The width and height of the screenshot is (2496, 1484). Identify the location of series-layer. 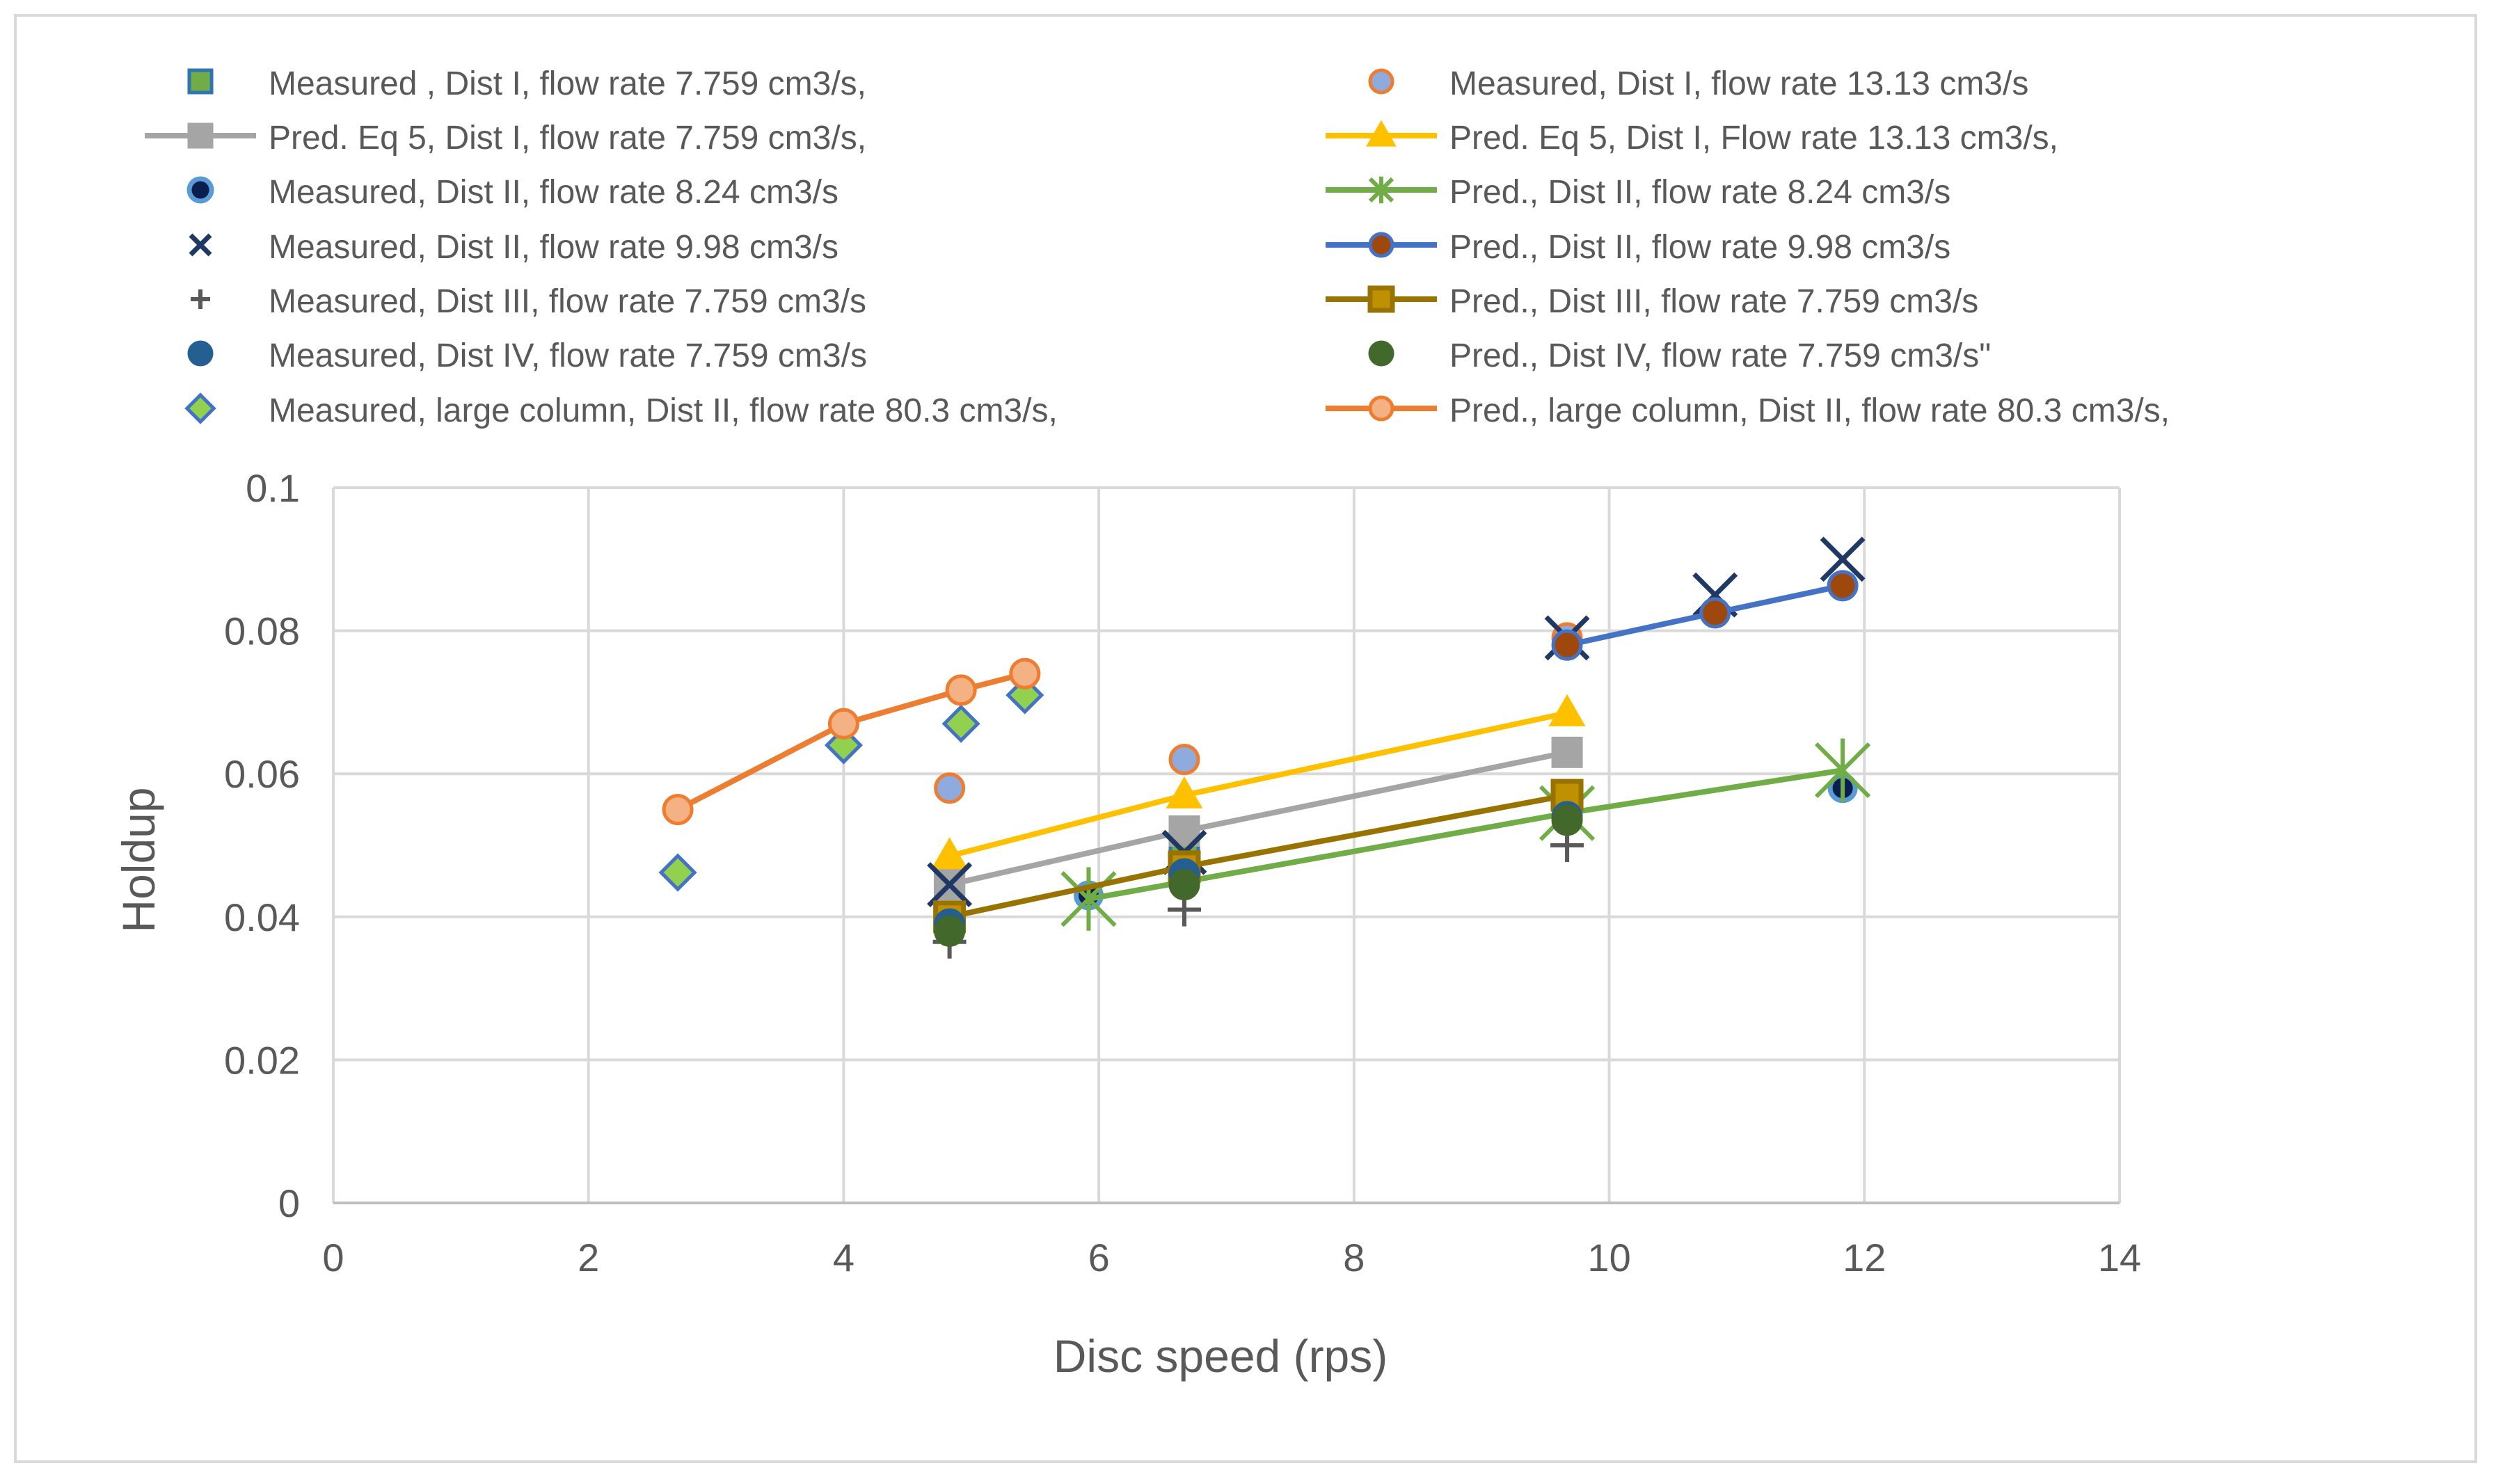
(1264, 747).